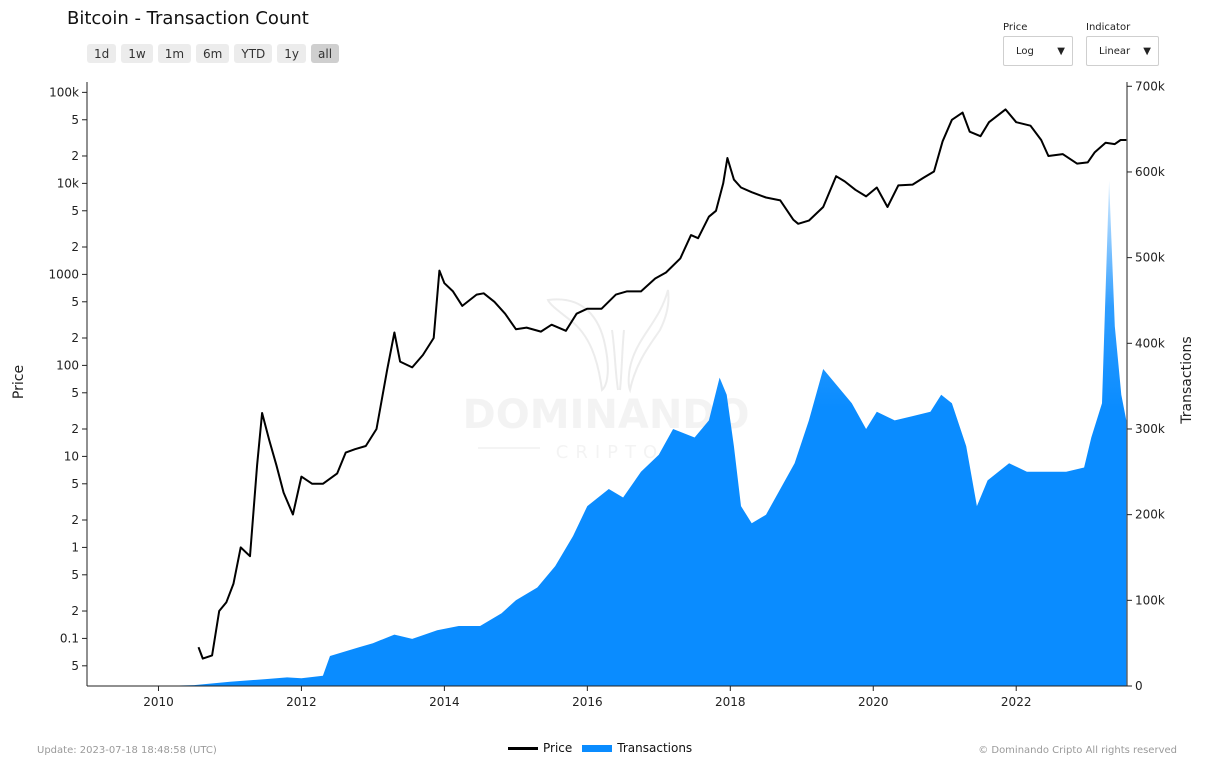  What do you see at coordinates (1139, 686) in the screenshot?
I see `right-tick-label: 0` at bounding box center [1139, 686].